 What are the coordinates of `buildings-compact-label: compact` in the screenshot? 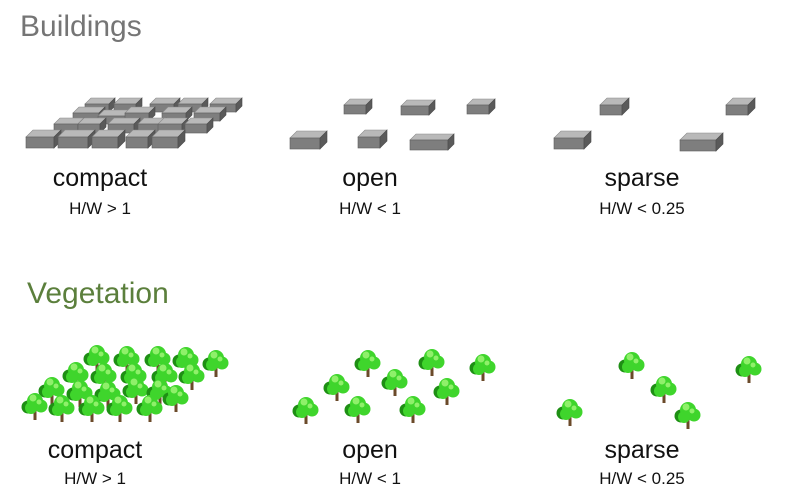 It's located at (100, 178).